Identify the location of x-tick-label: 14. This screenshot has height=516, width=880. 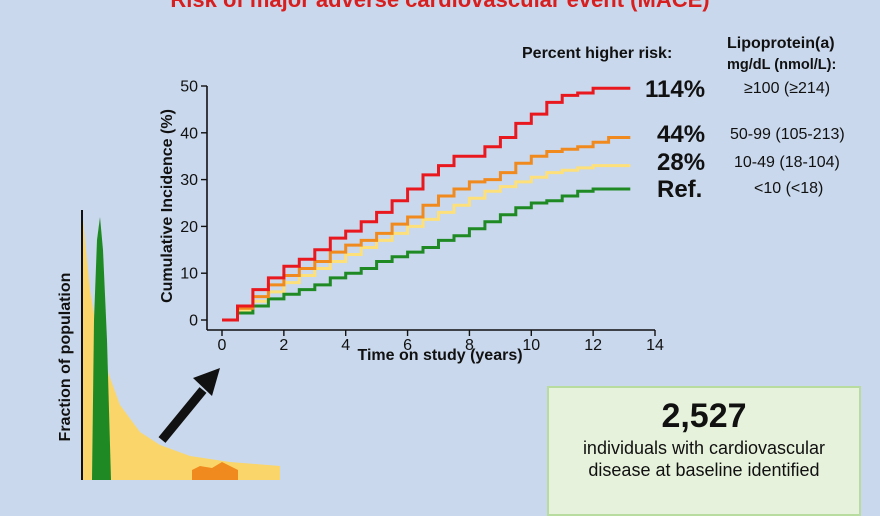
(655, 345).